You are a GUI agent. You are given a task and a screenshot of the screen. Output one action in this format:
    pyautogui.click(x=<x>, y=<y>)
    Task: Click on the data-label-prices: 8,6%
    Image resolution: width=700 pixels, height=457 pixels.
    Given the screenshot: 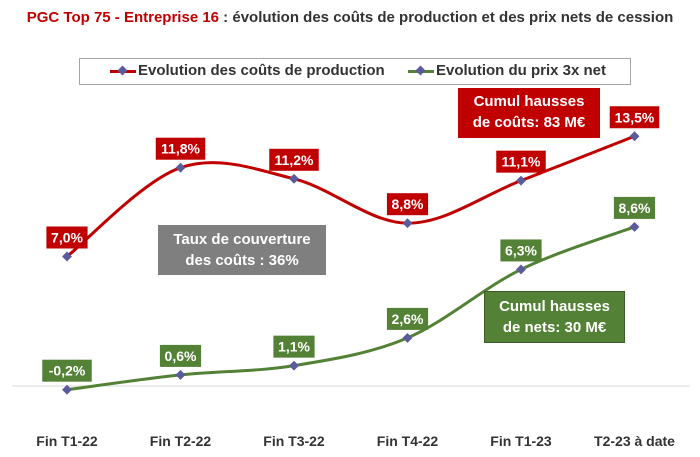 What is the action you would take?
    pyautogui.click(x=635, y=208)
    